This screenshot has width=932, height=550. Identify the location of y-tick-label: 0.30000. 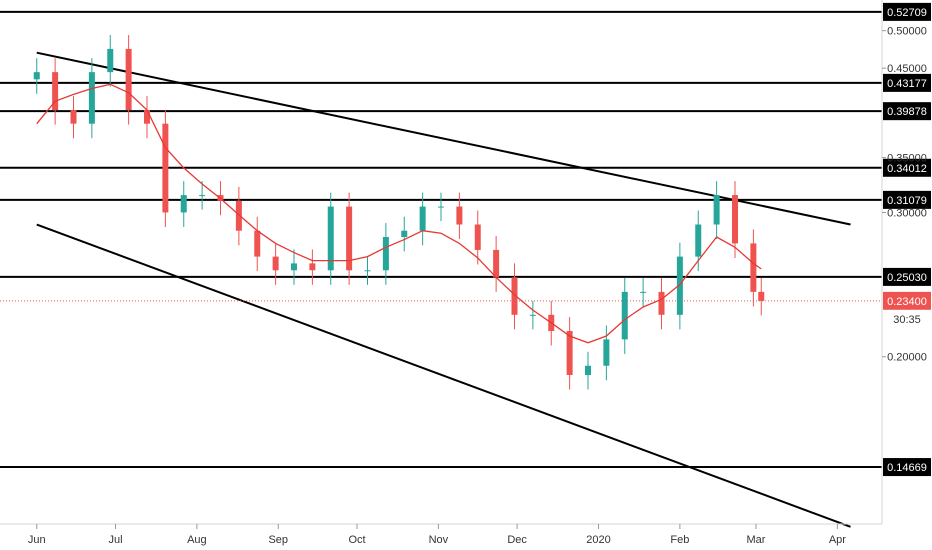
(907, 213).